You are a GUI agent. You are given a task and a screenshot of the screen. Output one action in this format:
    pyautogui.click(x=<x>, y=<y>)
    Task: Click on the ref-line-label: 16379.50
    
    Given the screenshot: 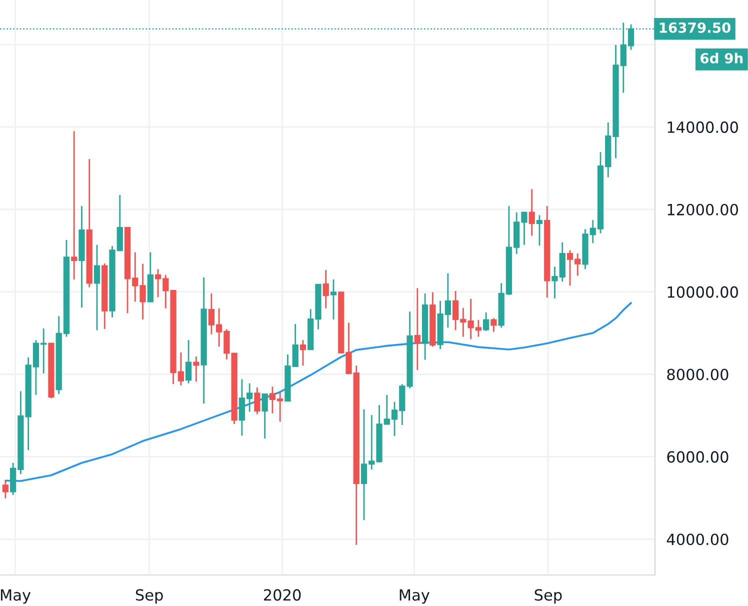 What is the action you would take?
    pyautogui.click(x=695, y=27)
    